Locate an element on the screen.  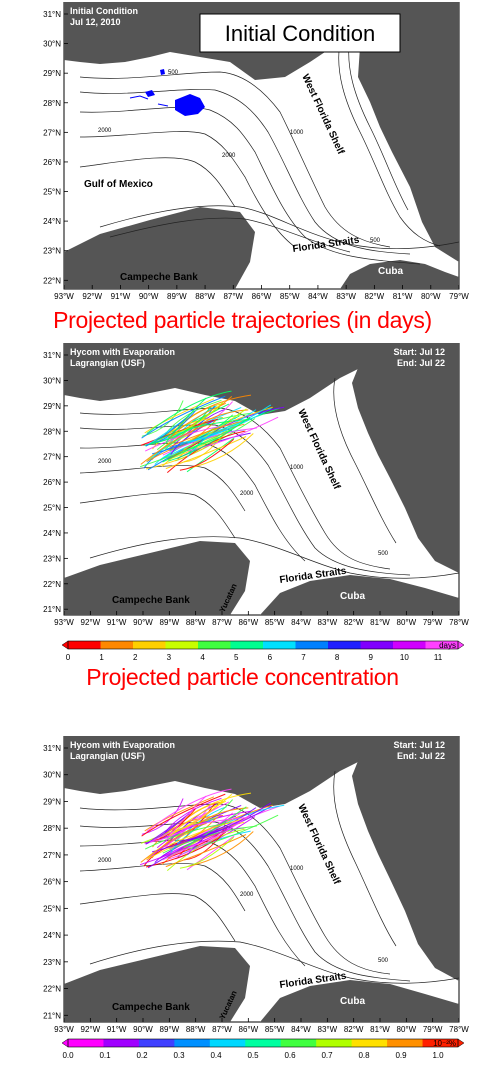
colorbar-tick: 0.9 is located at coordinates (401, 1055).